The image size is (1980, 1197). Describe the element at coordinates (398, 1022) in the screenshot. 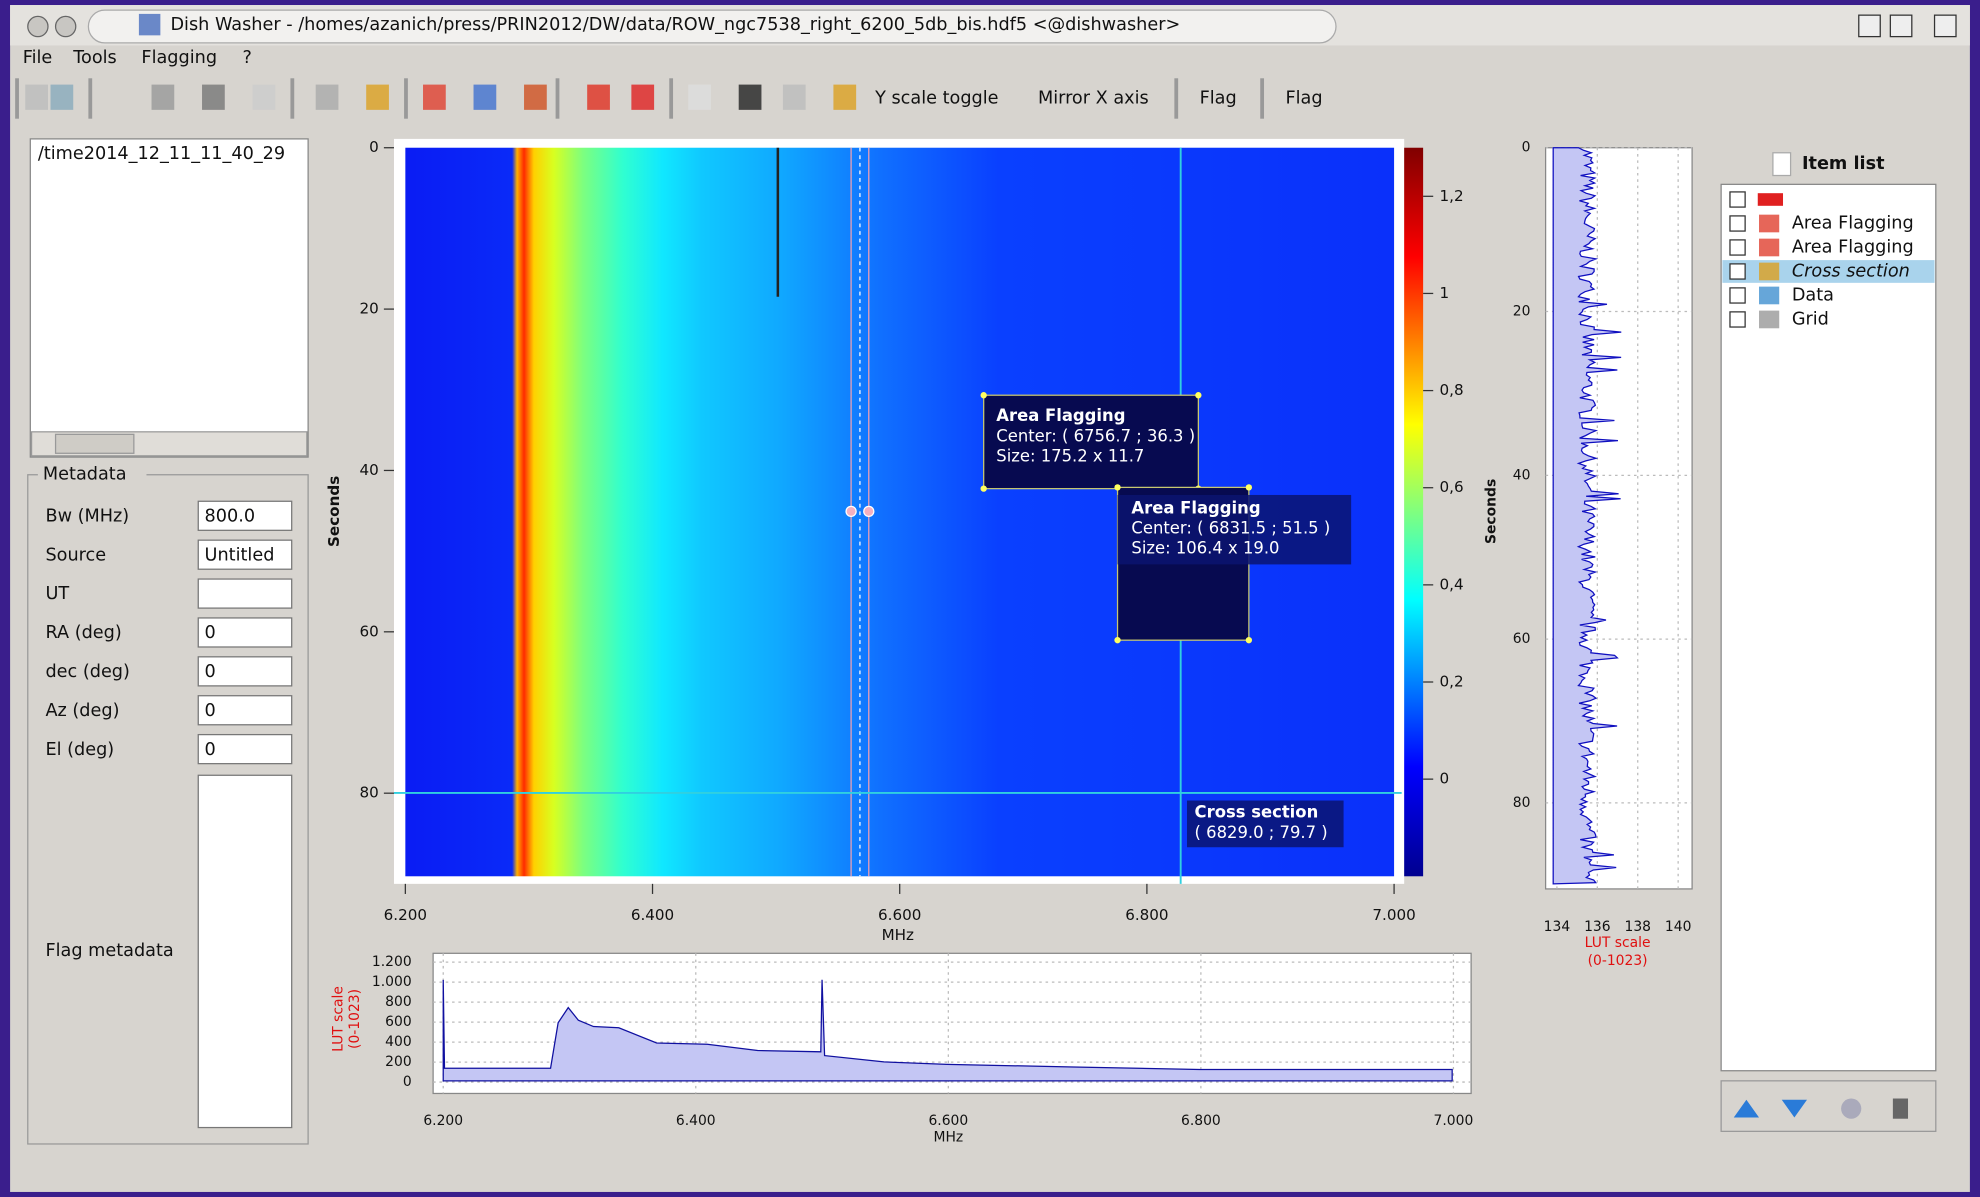

I see `y-tick-label: 600` at that location.